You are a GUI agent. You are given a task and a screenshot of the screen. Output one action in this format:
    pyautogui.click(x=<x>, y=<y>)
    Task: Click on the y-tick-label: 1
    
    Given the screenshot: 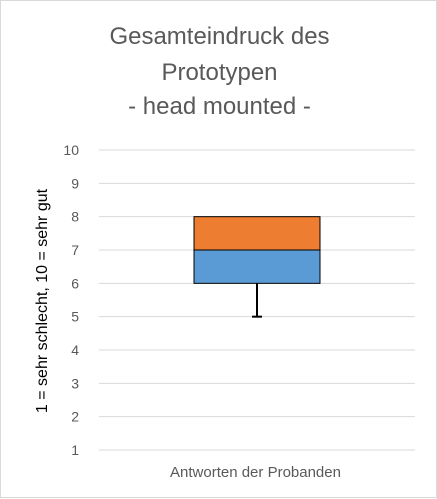 What is the action you would take?
    pyautogui.click(x=75, y=450)
    